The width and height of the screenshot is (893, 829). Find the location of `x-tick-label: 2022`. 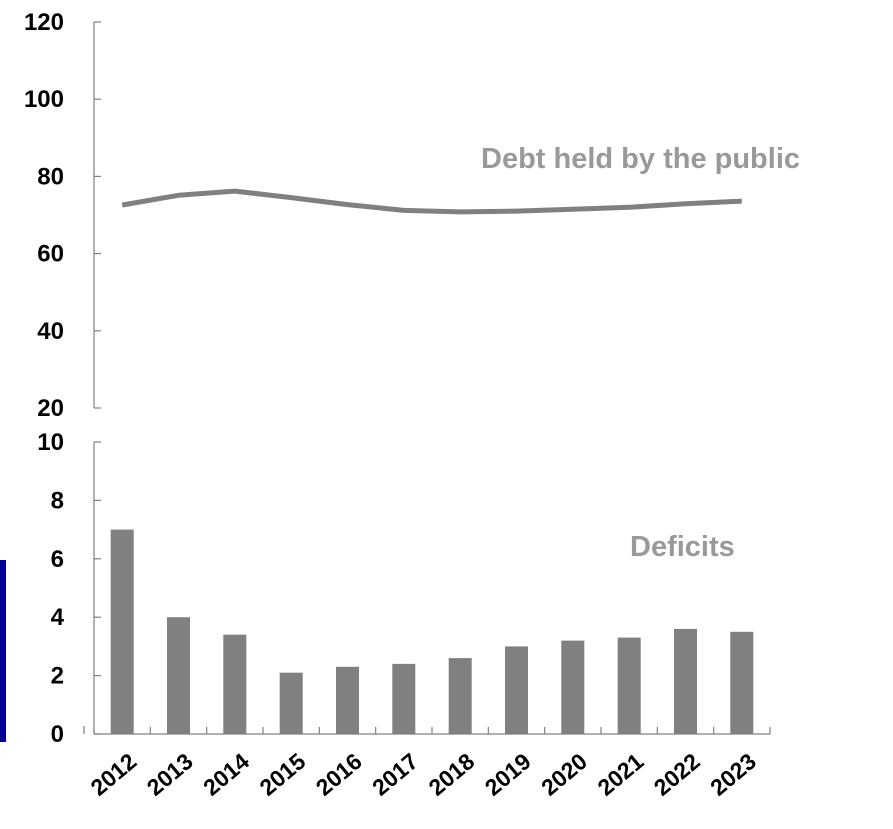

x-tick-label: 2022 is located at coordinates (677, 774).